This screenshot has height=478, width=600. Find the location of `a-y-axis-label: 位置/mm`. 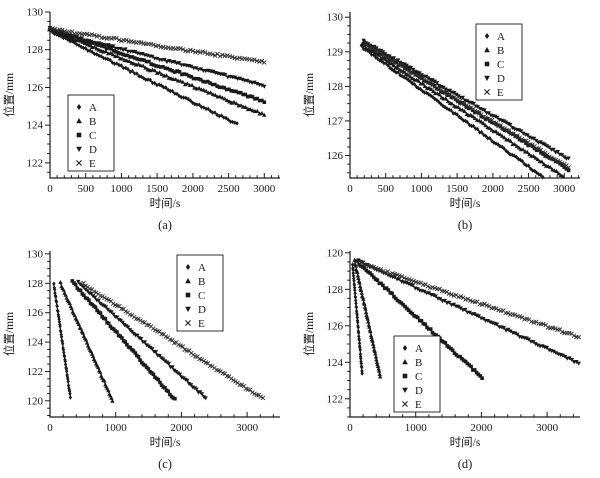

a-y-axis-label: 位置/mm is located at coordinates (9, 95).